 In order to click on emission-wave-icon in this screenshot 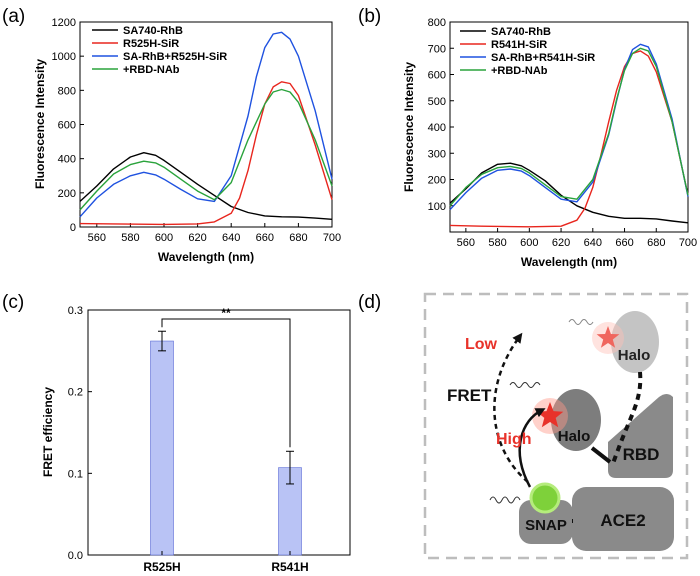, I will do `click(525, 385)`.